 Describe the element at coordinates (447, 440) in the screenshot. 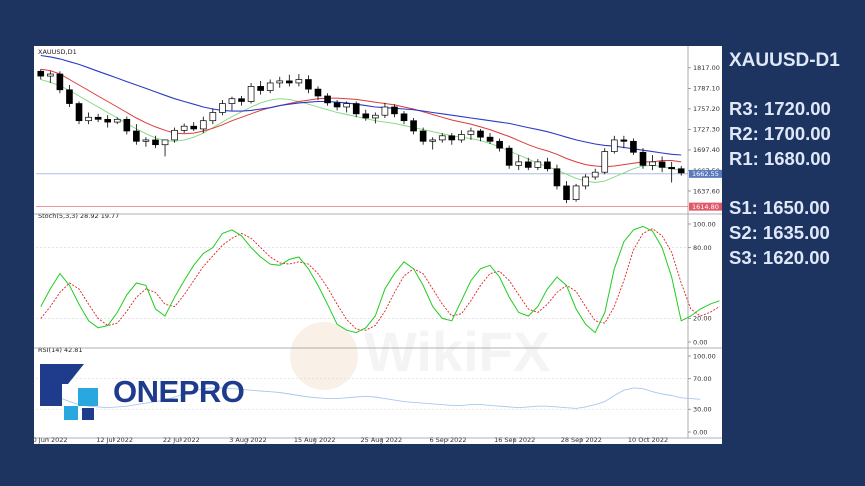

I see `date-label: 6 Sep 2022` at that location.